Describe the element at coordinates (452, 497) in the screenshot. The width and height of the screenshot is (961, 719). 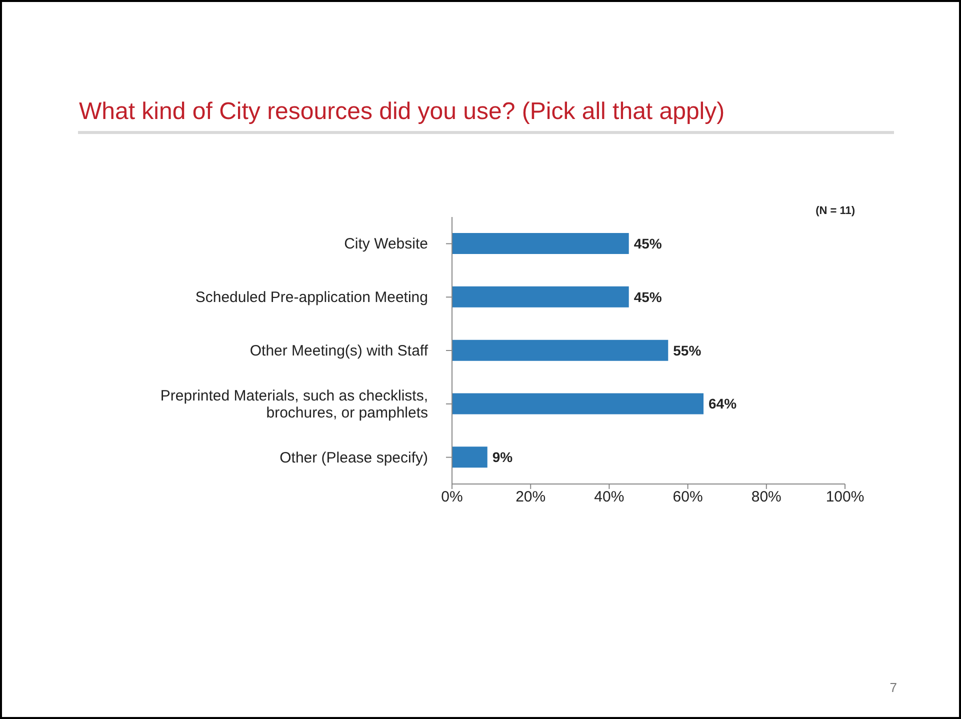
I see `x-tick-label: 0%` at that location.